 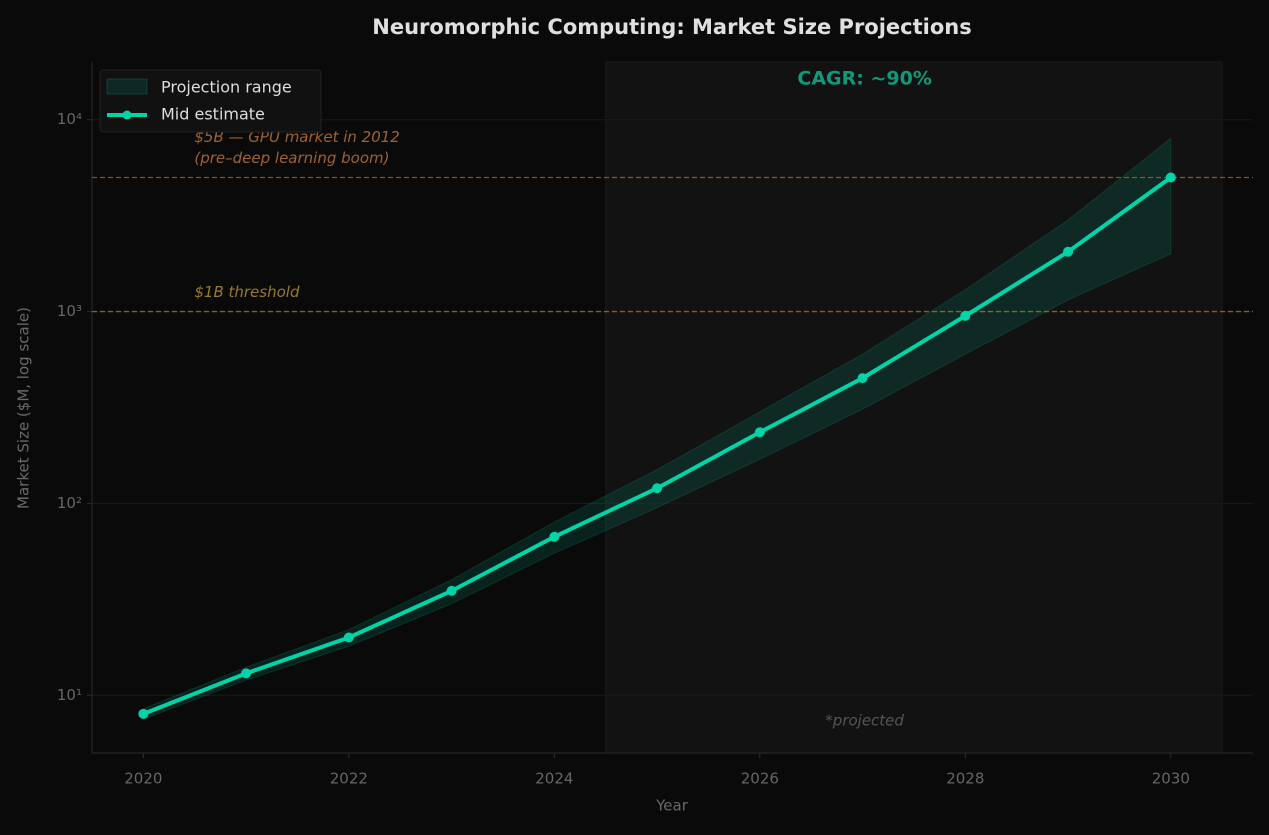 What do you see at coordinates (143, 779) in the screenshot?
I see `x-tick-label: 2020` at bounding box center [143, 779].